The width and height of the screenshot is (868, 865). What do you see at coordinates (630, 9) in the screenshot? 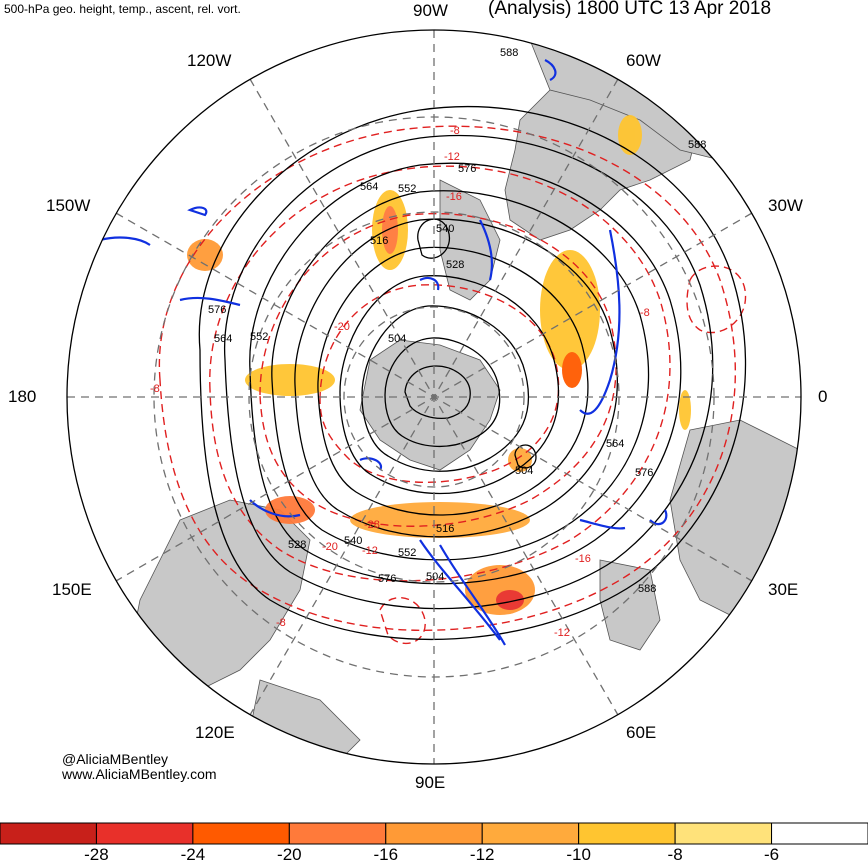
I see `title-right: (Analysis) 1800 UTC 13 Apr 2018` at bounding box center [630, 9].